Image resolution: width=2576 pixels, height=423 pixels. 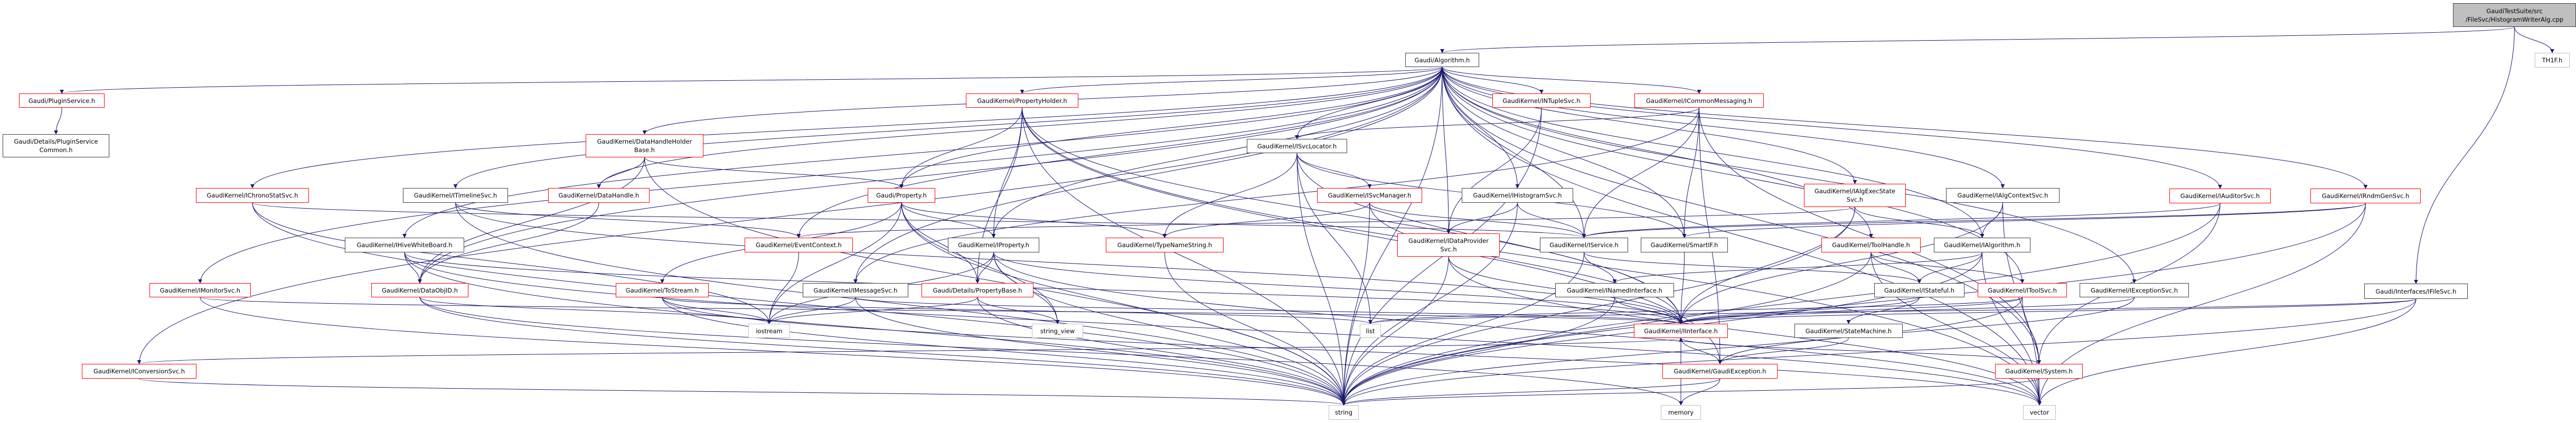 I want to click on node-label: /FileSvc/HistogramWriterAlg.cpp, so click(x=2514, y=19).